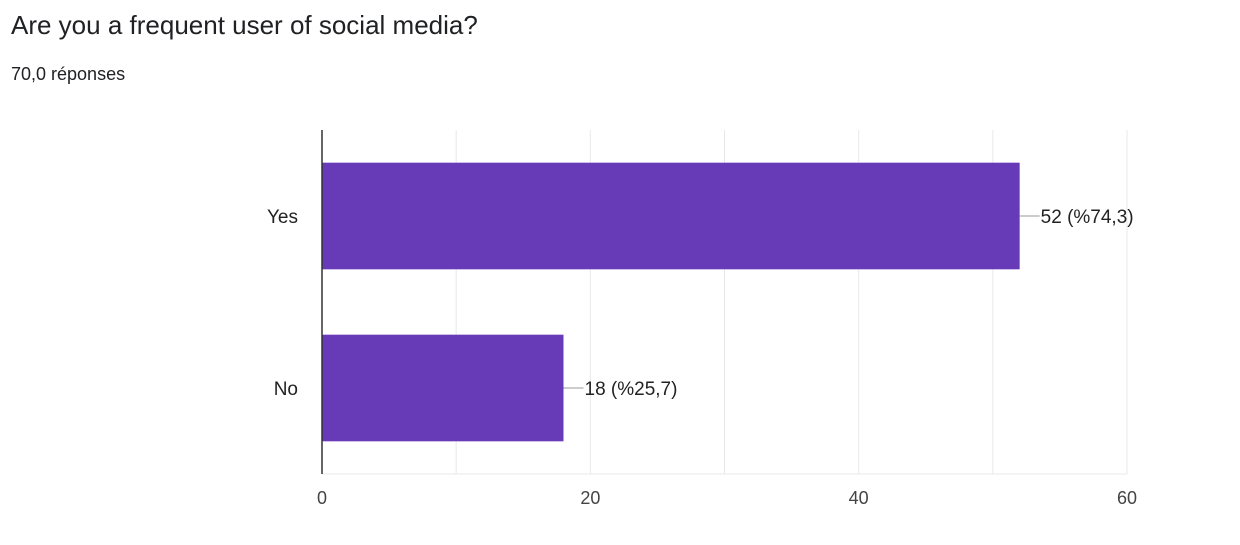 This screenshot has width=1240, height=545. What do you see at coordinates (671, 216) in the screenshot?
I see `bar-yes` at bounding box center [671, 216].